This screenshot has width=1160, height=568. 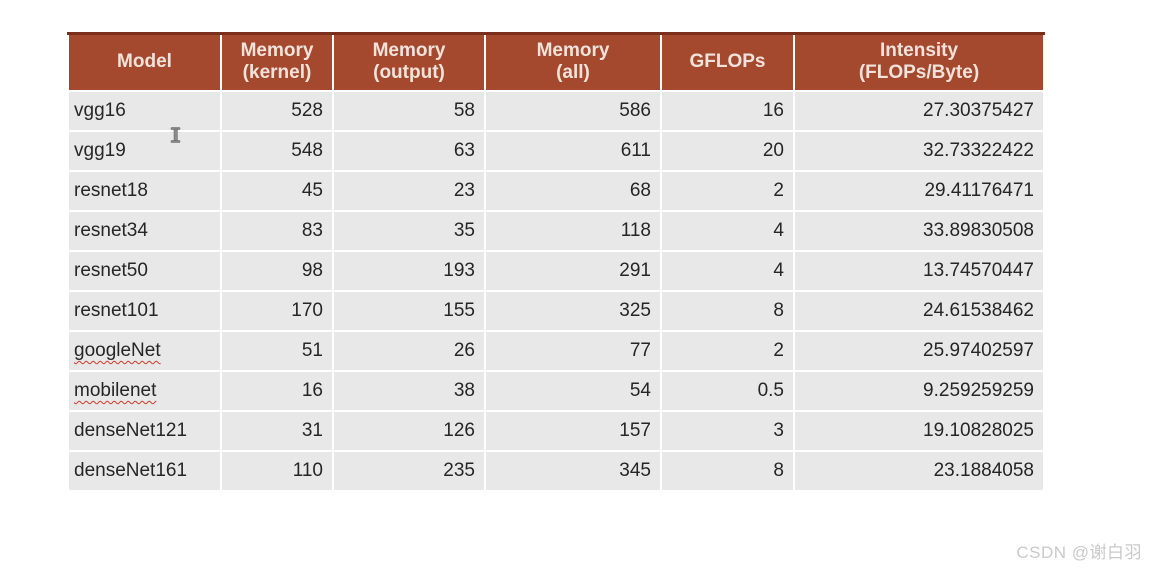 What do you see at coordinates (144, 231) in the screenshot?
I see `model-name-cell: resnet34` at bounding box center [144, 231].